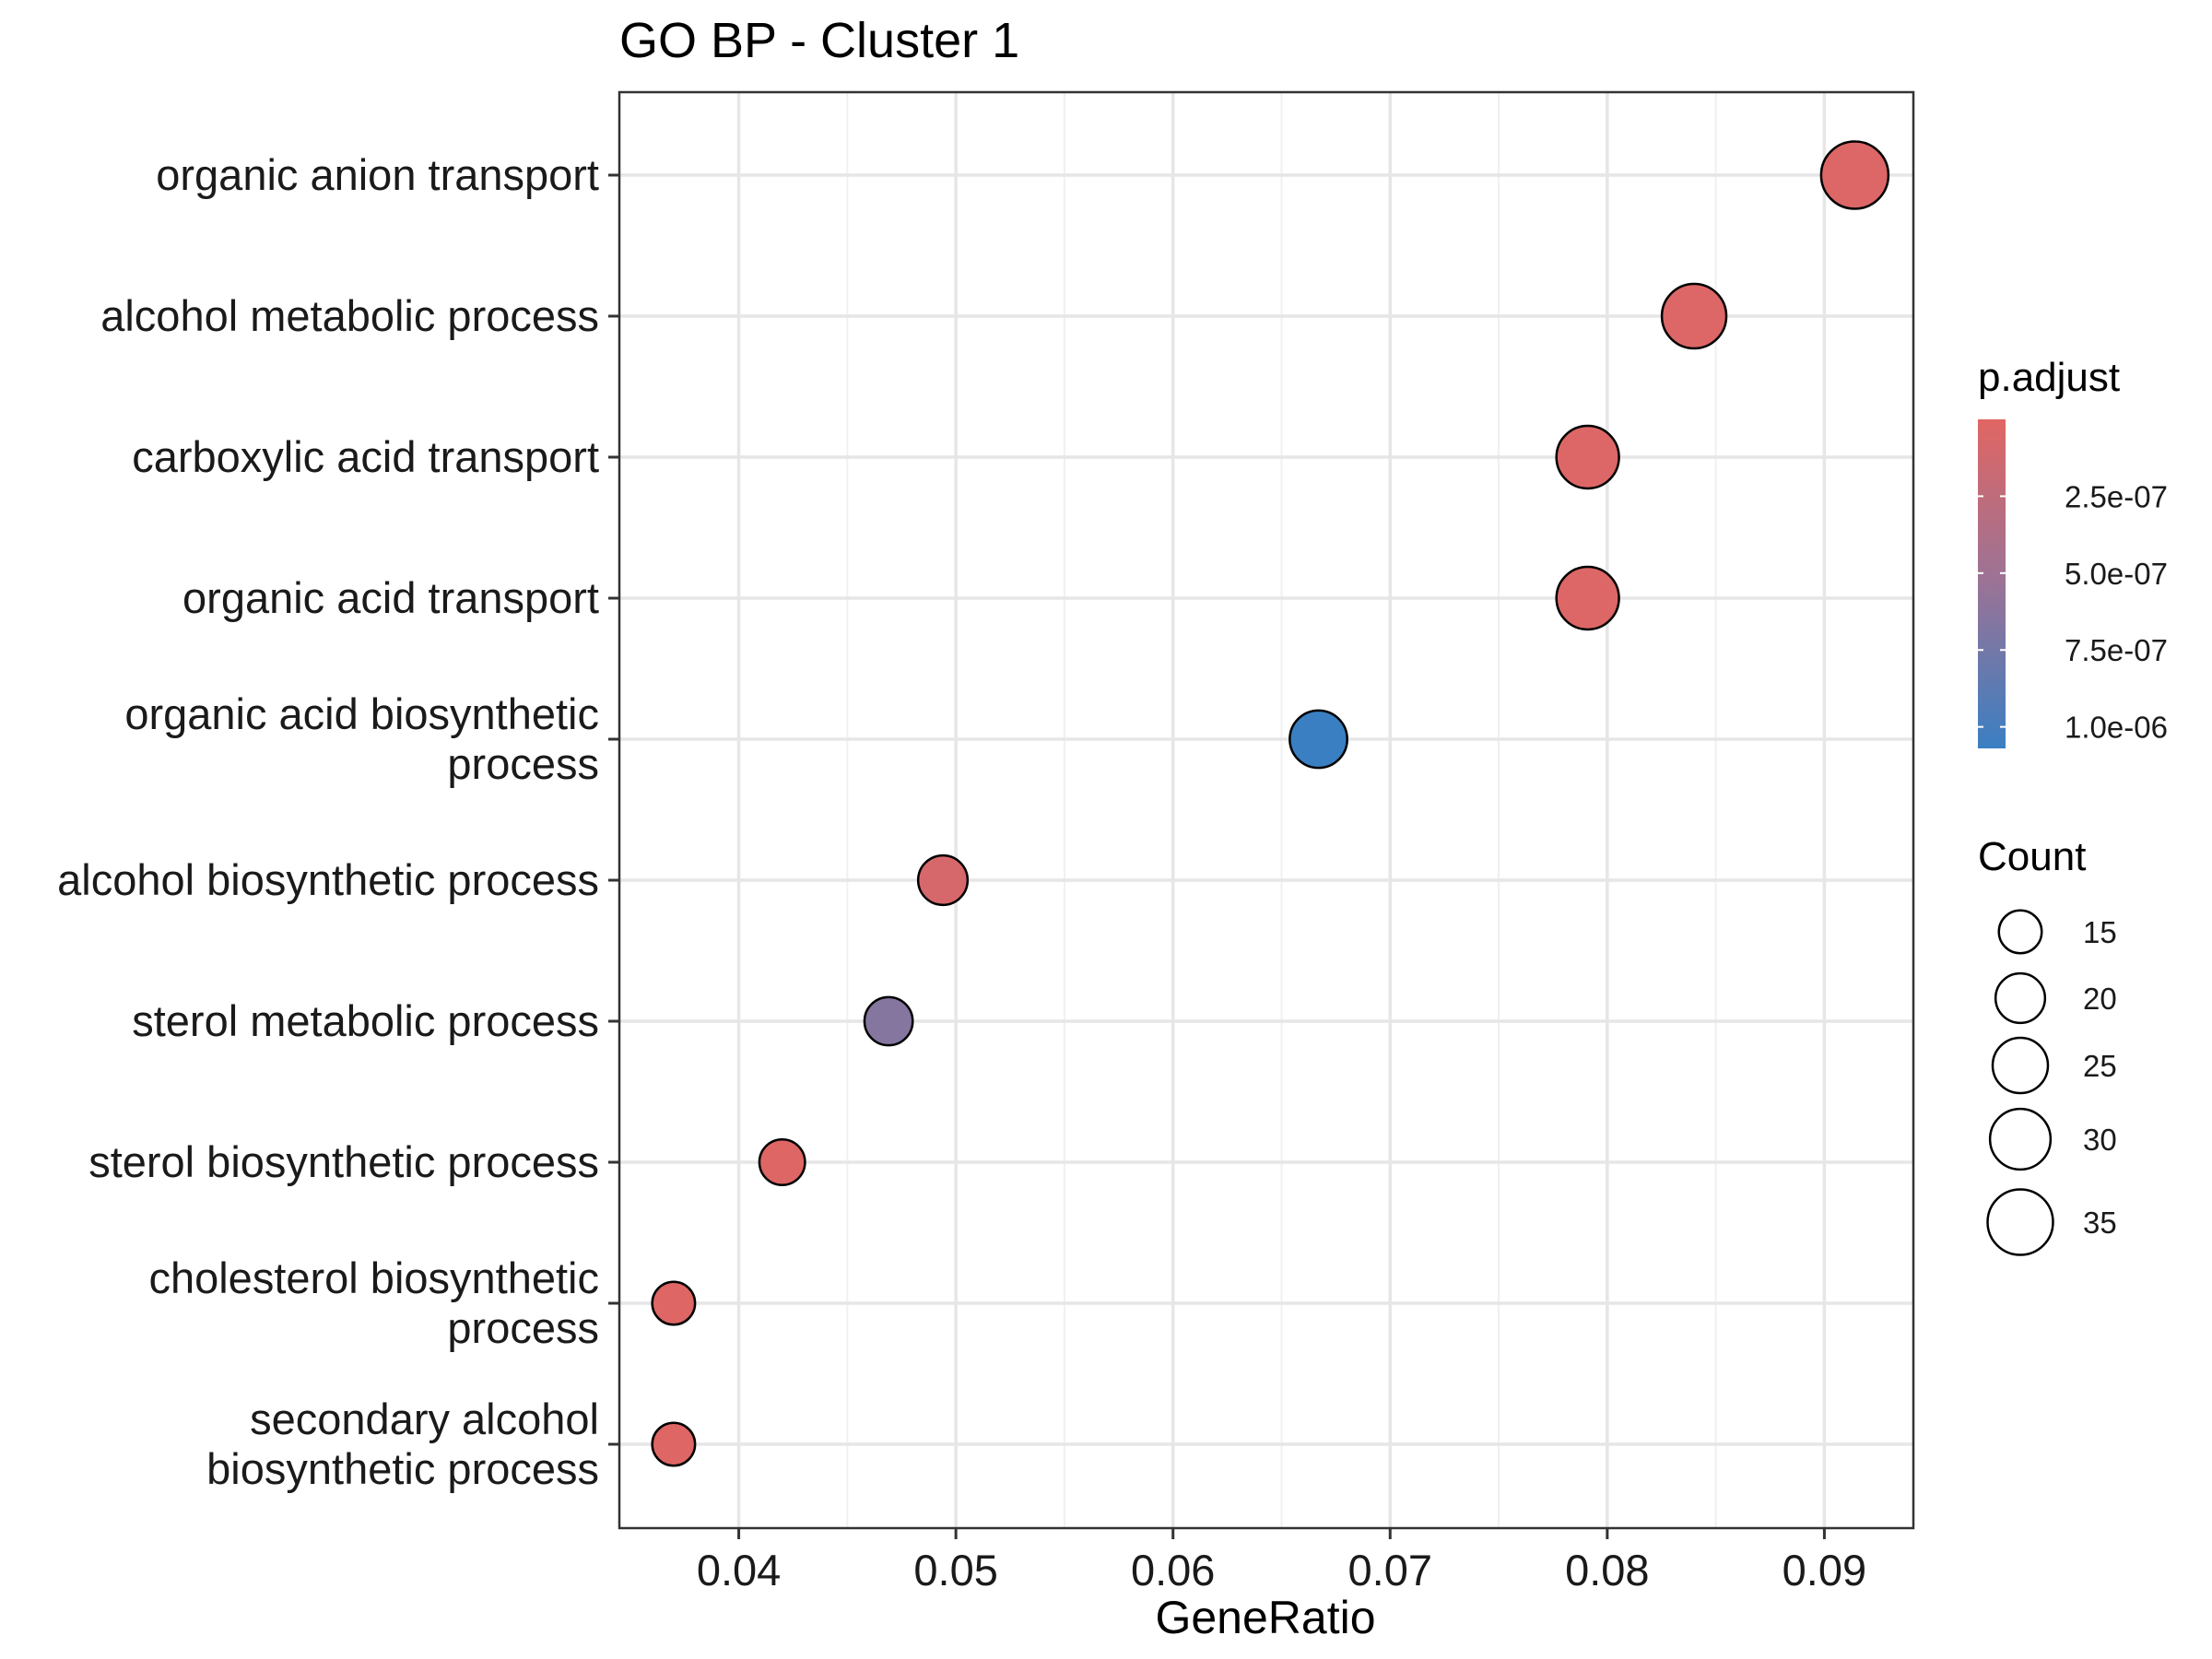 The width and height of the screenshot is (2212, 1659). Describe the element at coordinates (365, 456) in the screenshot. I see `y-category-label: carboxylic acid transport` at that location.